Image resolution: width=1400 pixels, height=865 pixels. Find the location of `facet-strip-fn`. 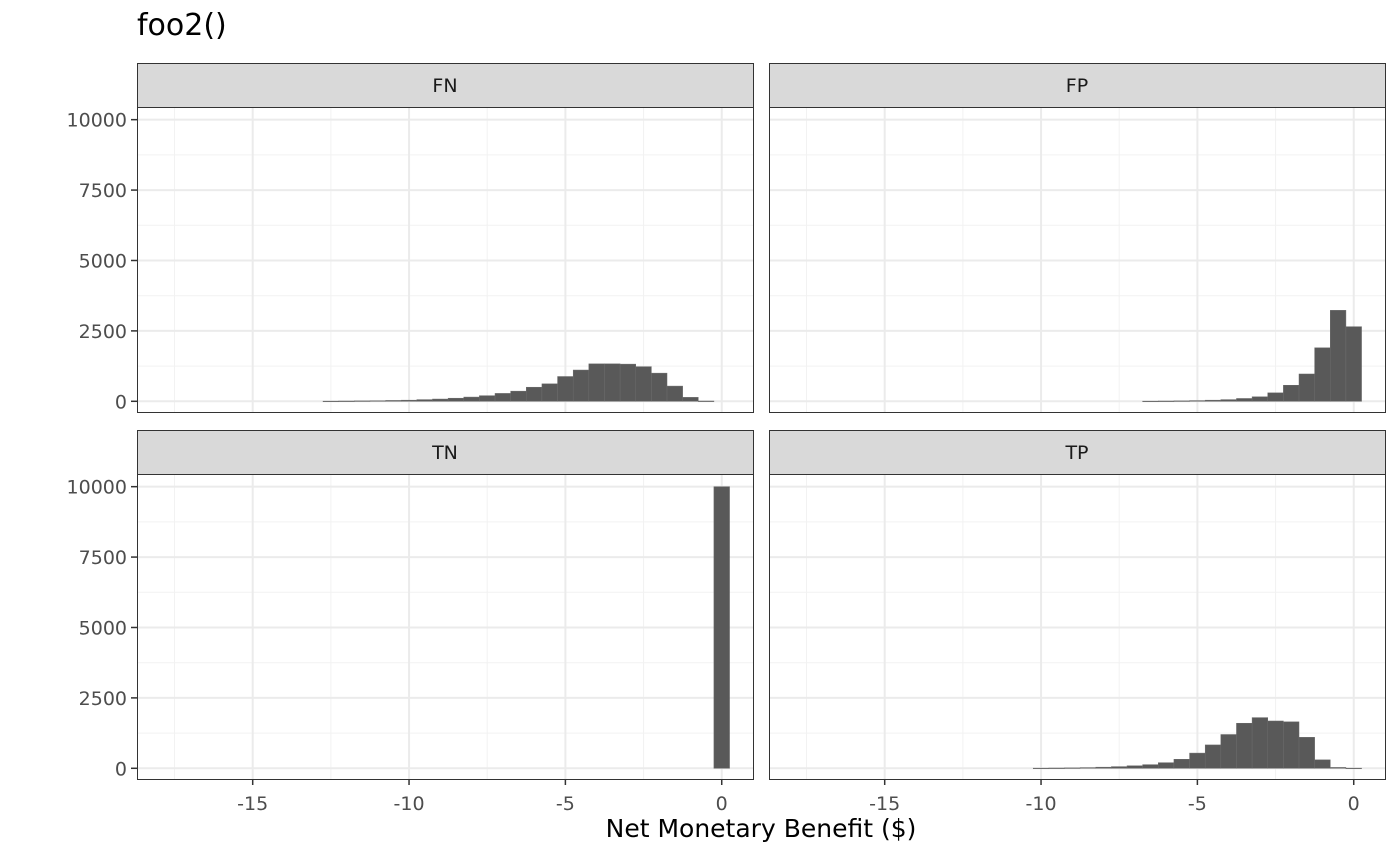

facet-strip-fn is located at coordinates (445, 85).